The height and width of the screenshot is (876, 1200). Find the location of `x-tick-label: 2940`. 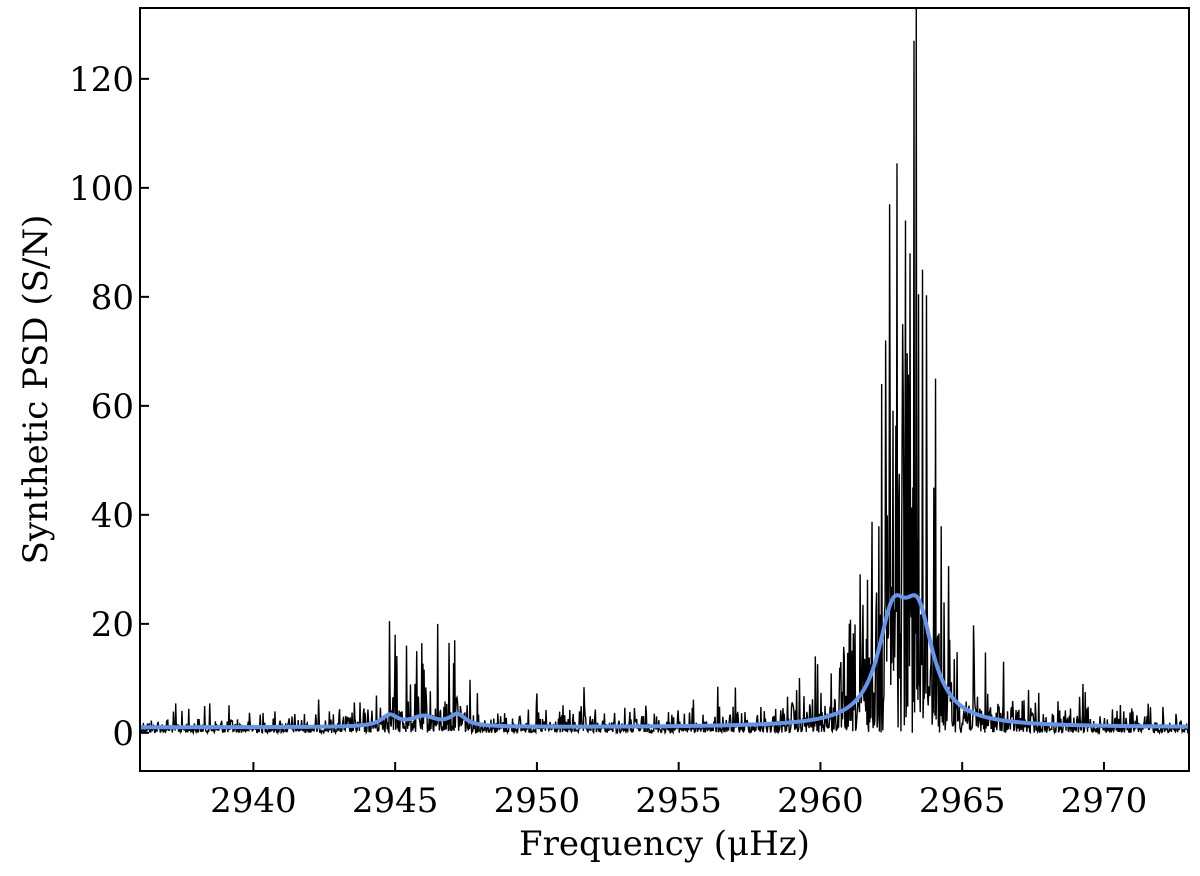

x-tick-label: 2940 is located at coordinates (253, 801).